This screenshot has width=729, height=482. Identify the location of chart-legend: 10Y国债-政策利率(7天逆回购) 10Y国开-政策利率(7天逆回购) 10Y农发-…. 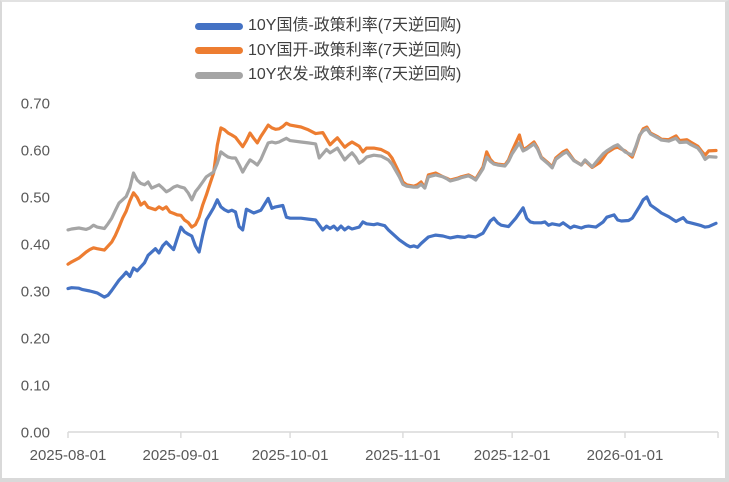
(328, 51).